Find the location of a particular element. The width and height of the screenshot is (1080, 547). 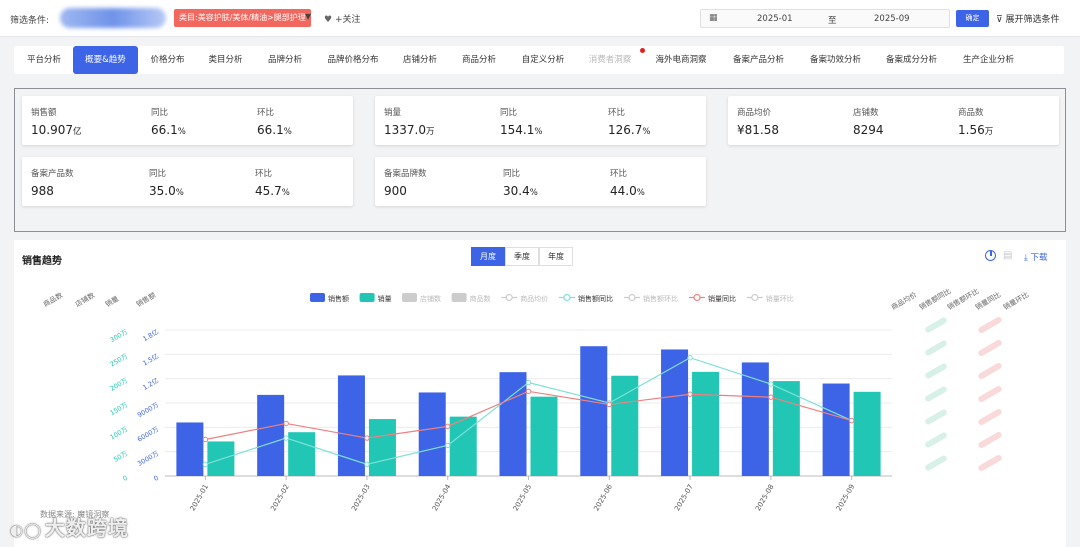

volume-card: 销量 1337.0万 同比 154.1% 环比 126.7% is located at coordinates (540, 120).